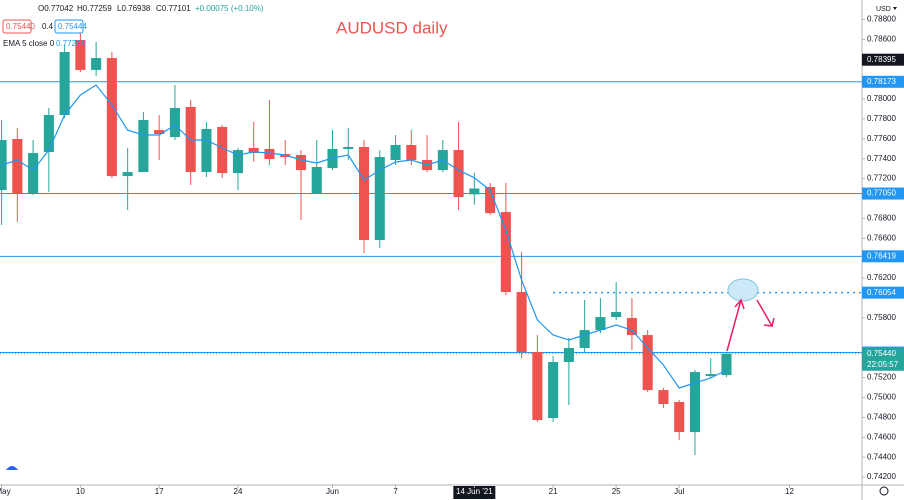  What do you see at coordinates (20, 26) in the screenshot?
I see `bid-price: 0.75440` at bounding box center [20, 26].